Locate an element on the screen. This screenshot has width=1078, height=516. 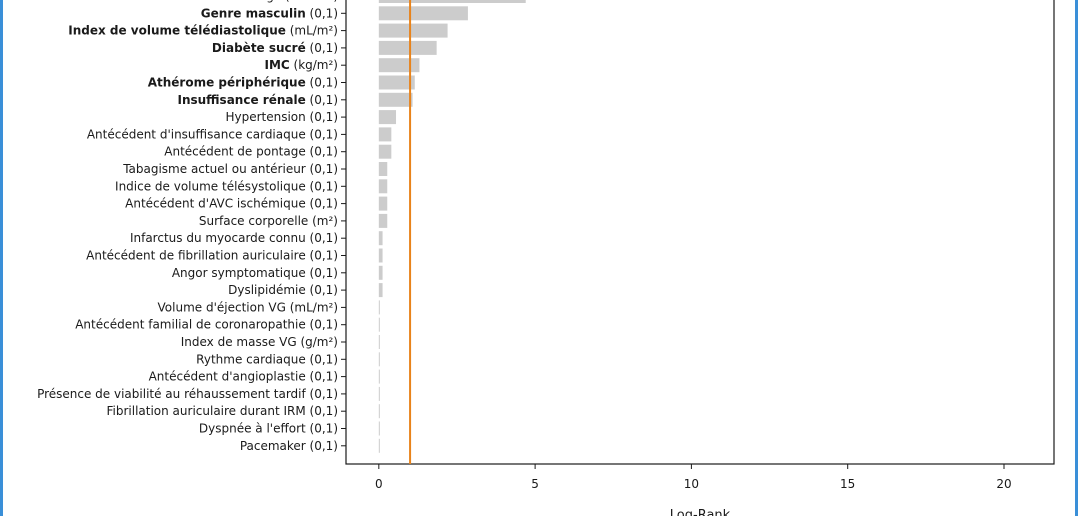
category-label-rest: Index de masse VG (g/m²) is located at coordinates (259, 342).